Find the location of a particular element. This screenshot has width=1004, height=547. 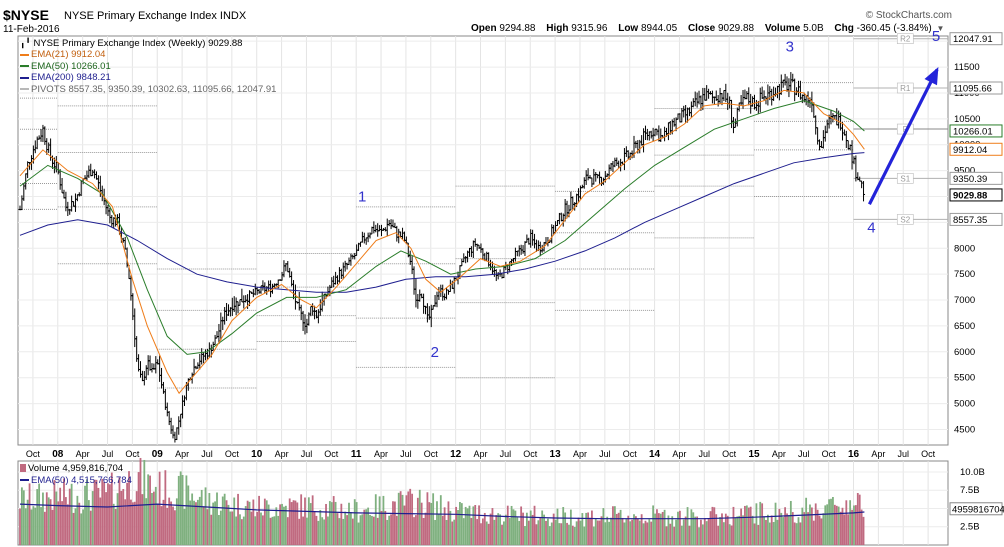

close-value: 9029.88 is located at coordinates (736, 28).